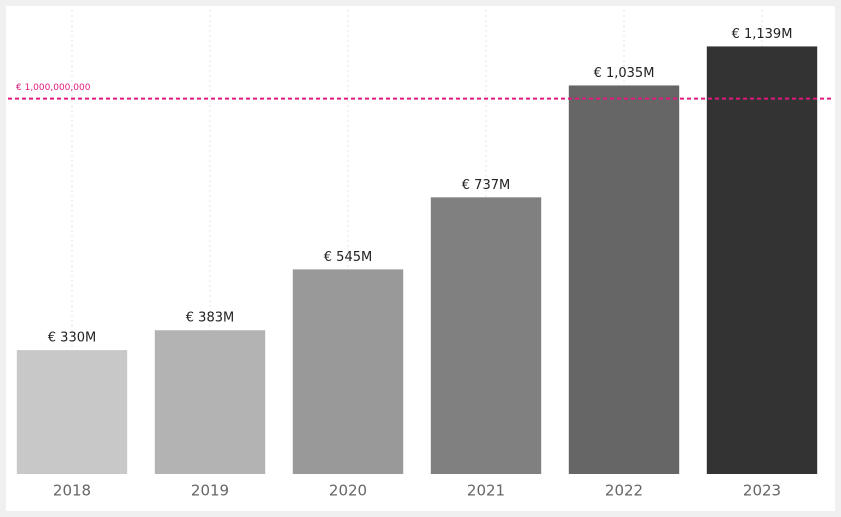 The height and width of the screenshot is (517, 841). Describe the element at coordinates (762, 491) in the screenshot. I see `x-tick-label: 2023` at that location.